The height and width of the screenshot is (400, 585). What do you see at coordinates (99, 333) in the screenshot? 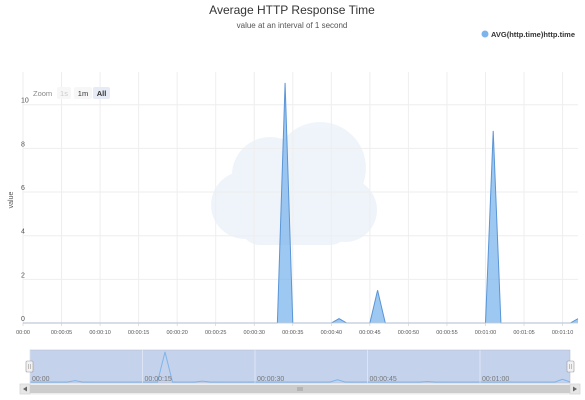
I see `x-tick-label: 00:00:10` at bounding box center [99, 333].